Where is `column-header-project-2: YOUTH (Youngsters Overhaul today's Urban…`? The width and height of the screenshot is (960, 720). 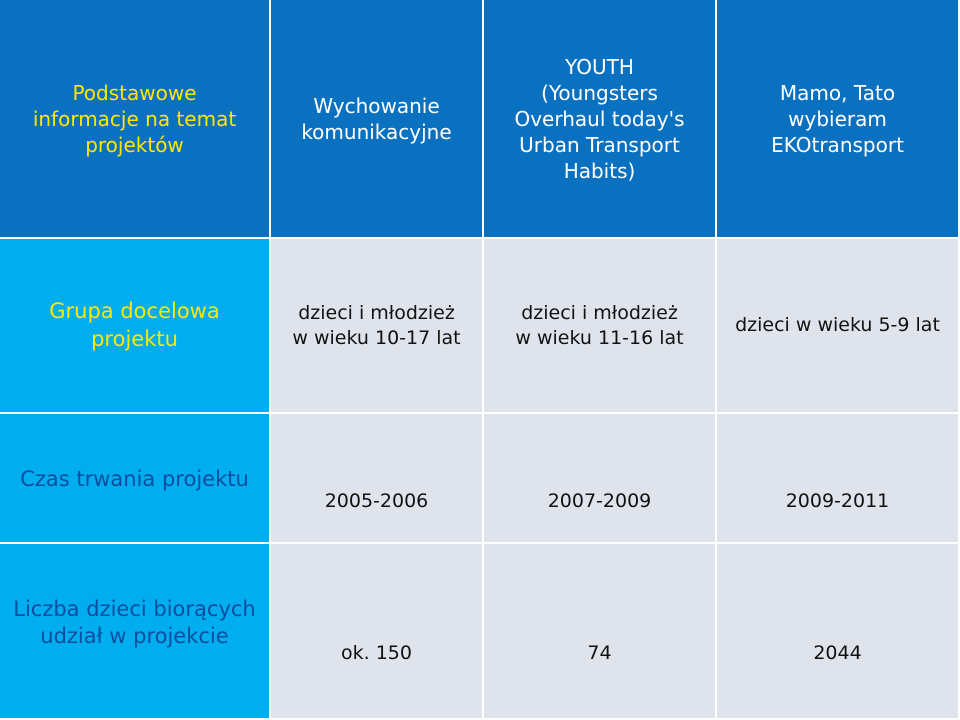 column-header-project-2: YOUTH (Youngsters Overhaul today's Urban… is located at coordinates (600, 119).